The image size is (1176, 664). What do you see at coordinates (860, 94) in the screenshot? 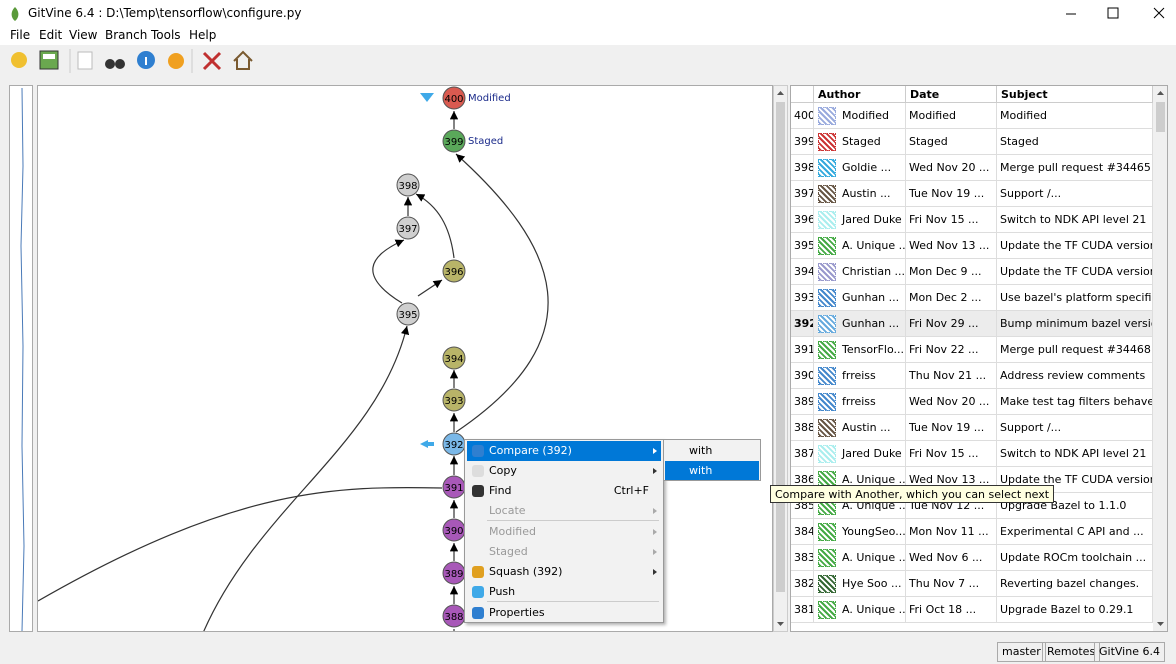
I see `column-header: Author` at bounding box center [860, 94].